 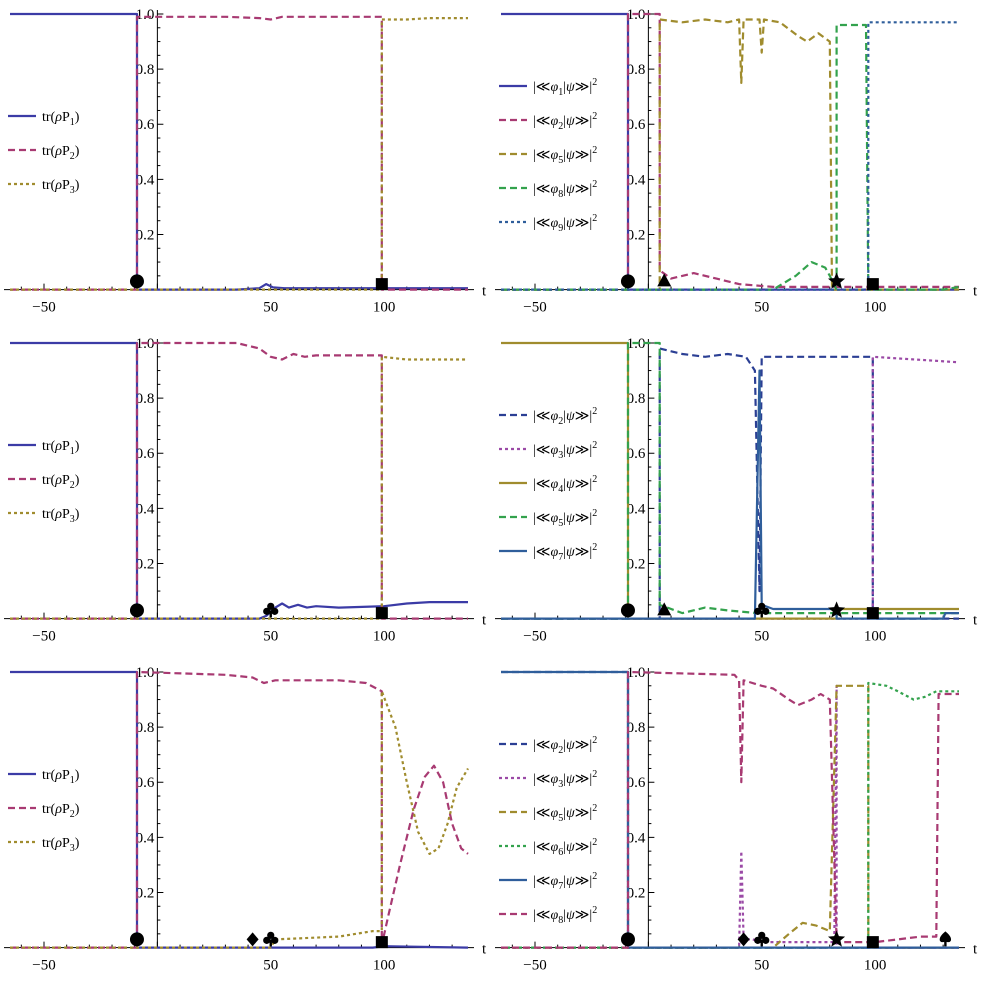 I want to click on legend-item: |≪φ9|ψ≫|2, so click(x=548, y=223).